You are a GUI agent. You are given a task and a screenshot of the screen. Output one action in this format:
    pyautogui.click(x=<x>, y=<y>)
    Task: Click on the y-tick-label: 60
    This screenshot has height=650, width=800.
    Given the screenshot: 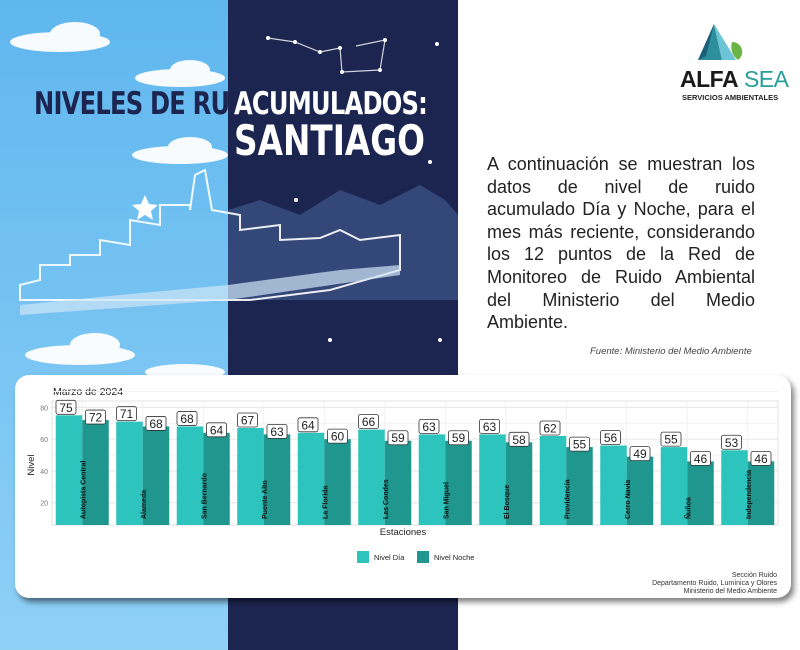 What is the action you would take?
    pyautogui.click(x=44, y=440)
    